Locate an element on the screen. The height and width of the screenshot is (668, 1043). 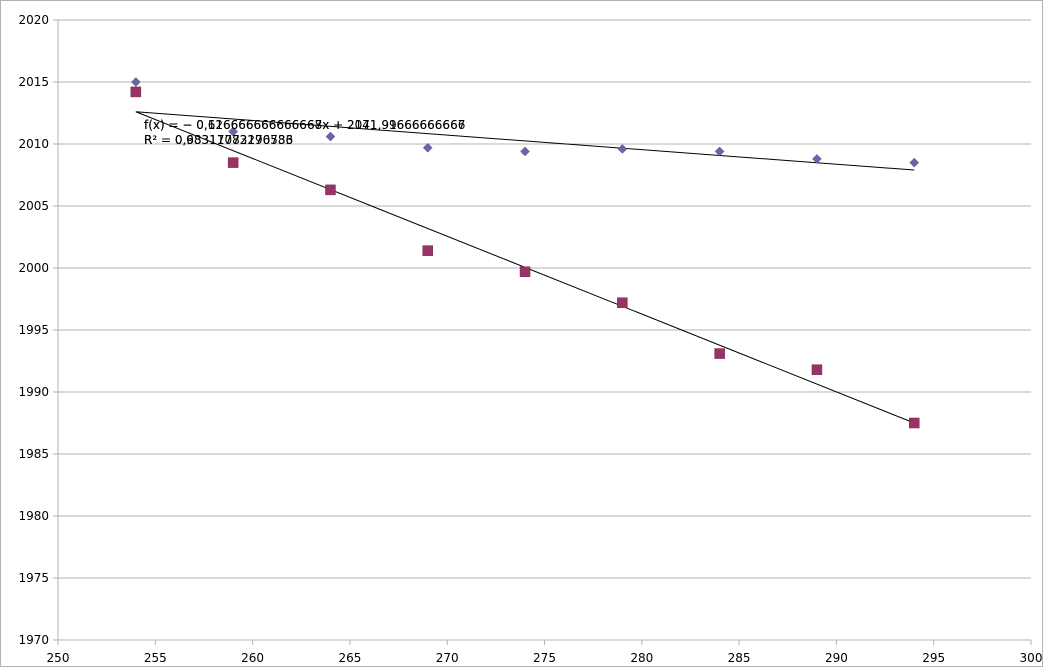
x-tick-label: 275 is located at coordinates (544, 658).